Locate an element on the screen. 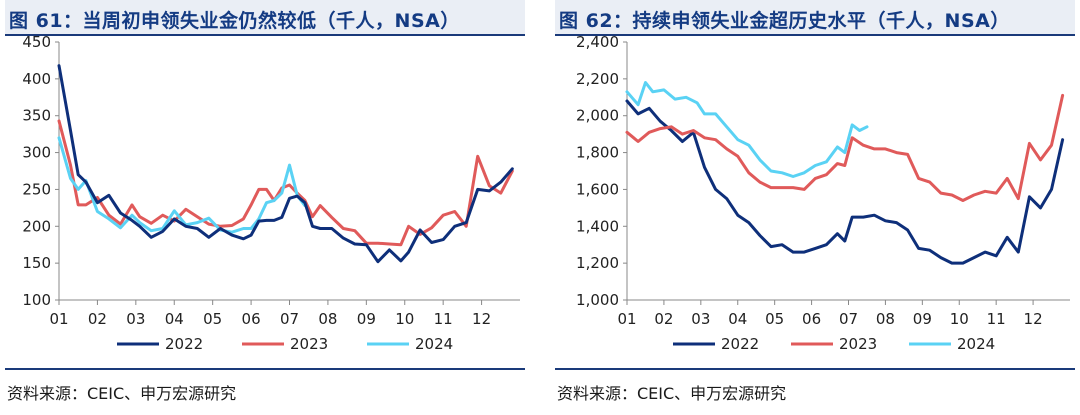  chart-title: 图 61：当周初申领失业金仍然较低（千人，NSA） is located at coordinates (234, 21).